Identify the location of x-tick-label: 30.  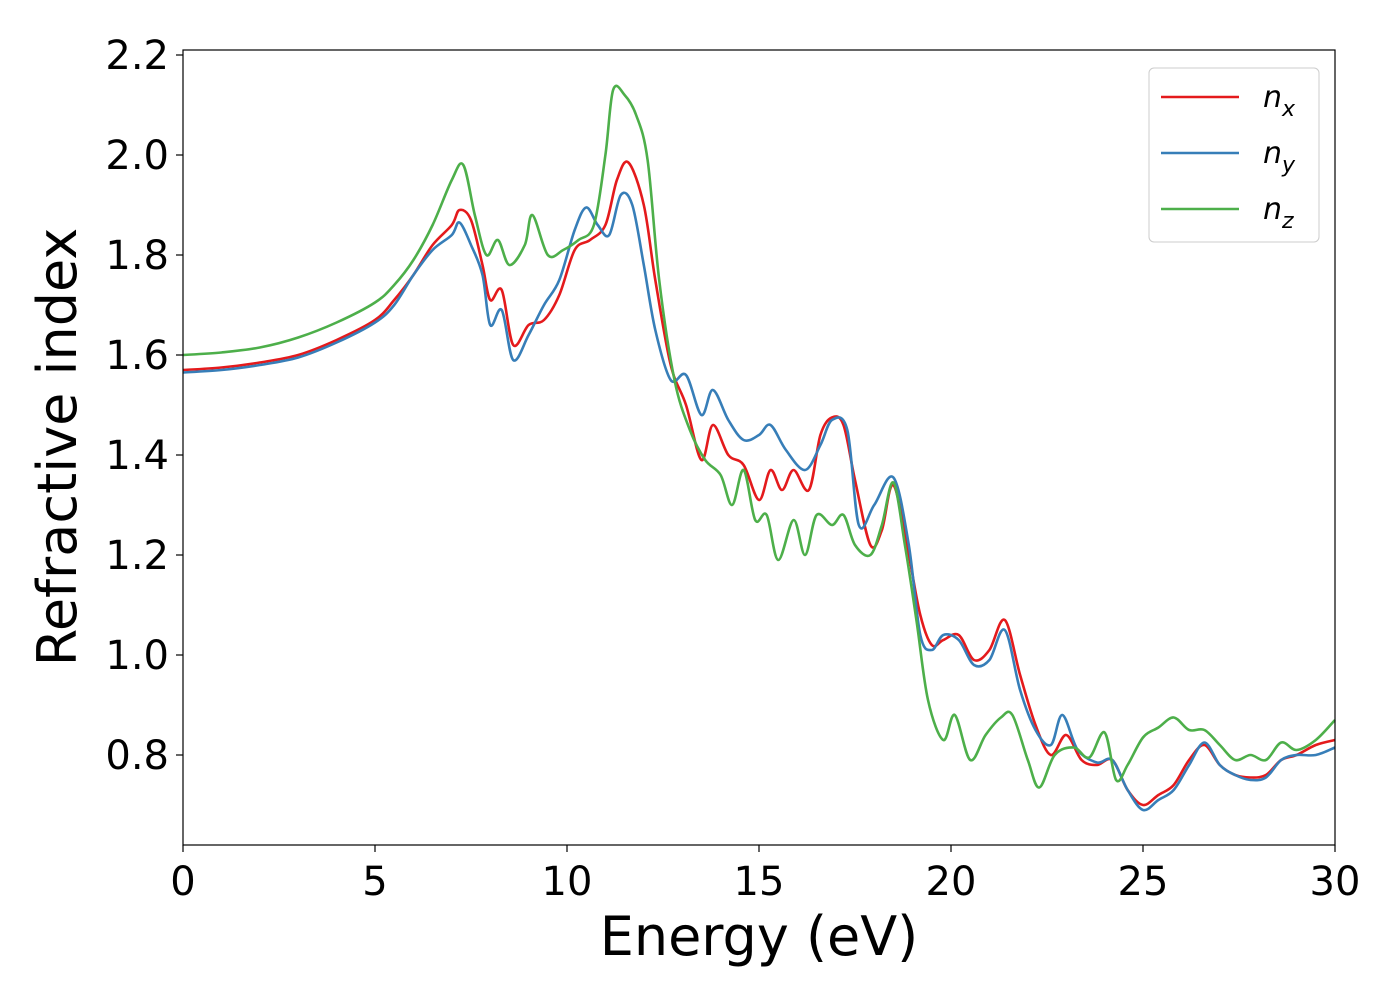
(1335, 882).